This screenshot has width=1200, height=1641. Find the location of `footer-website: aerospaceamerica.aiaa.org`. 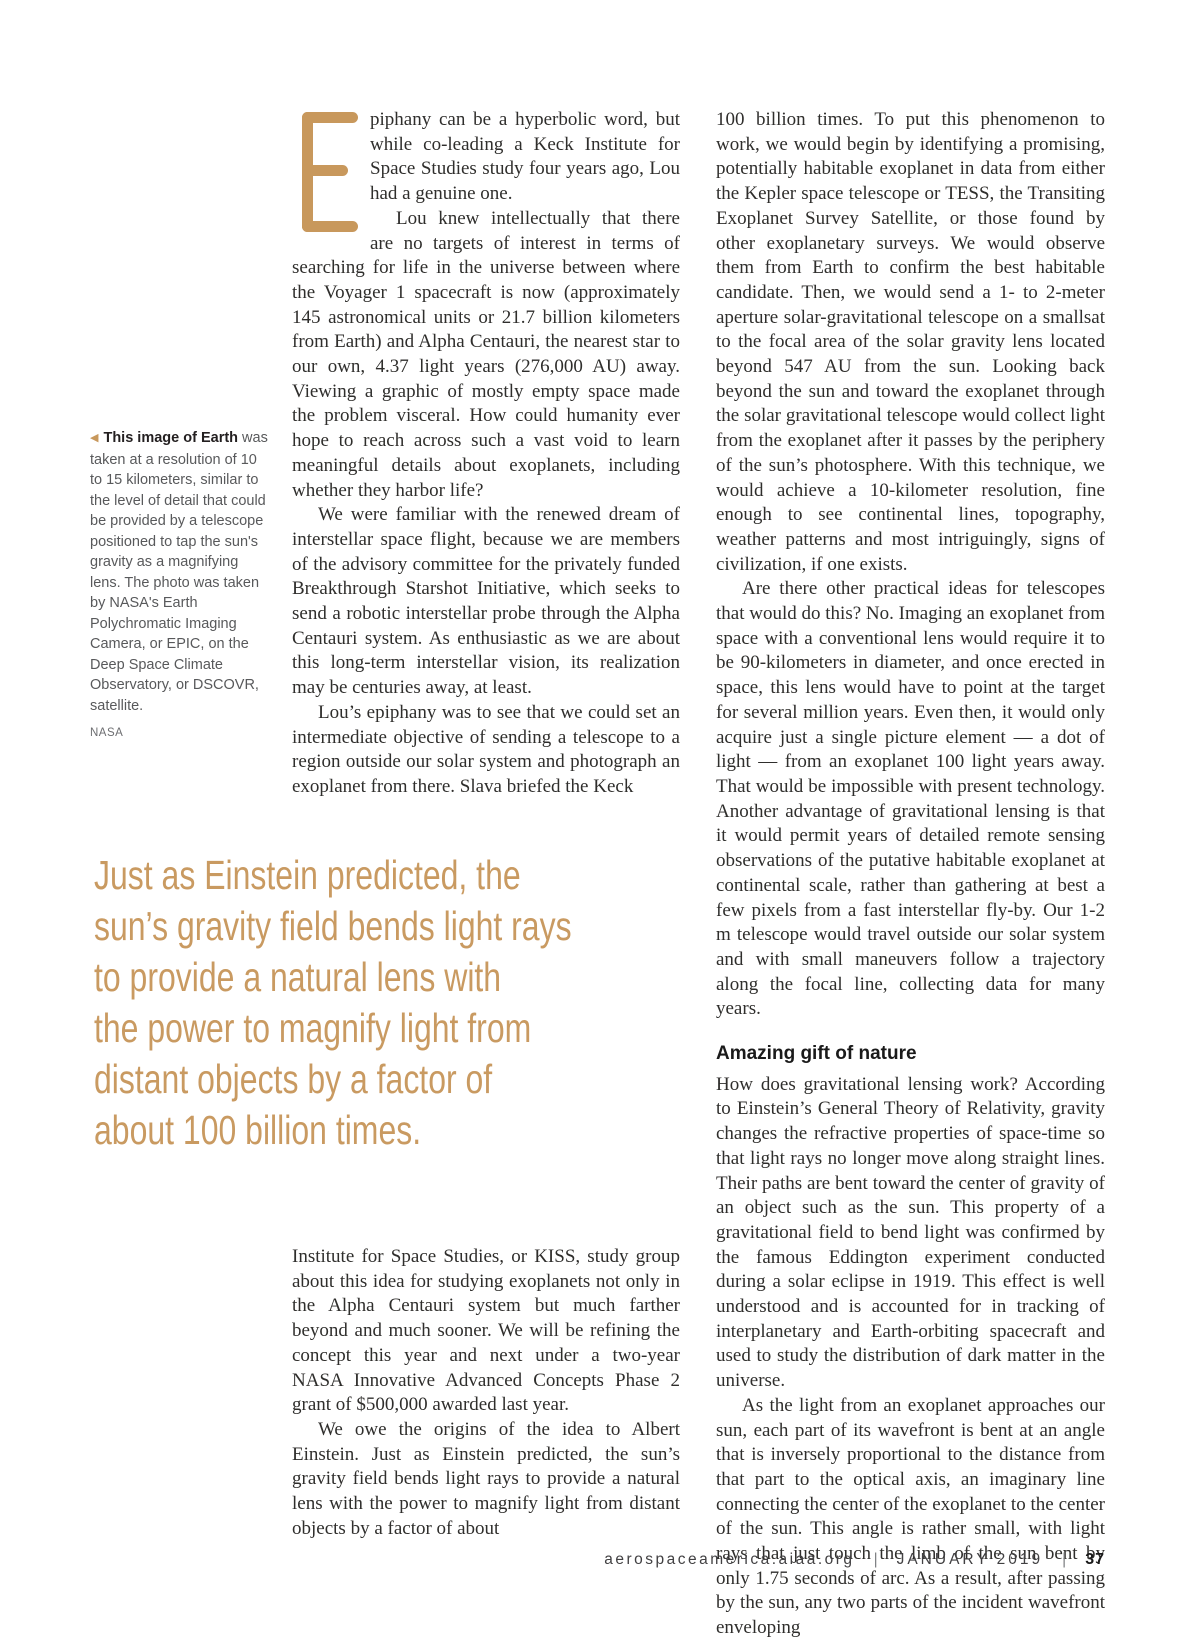

footer-website: aerospaceamerica.aiaa.org is located at coordinates (729, 1559).